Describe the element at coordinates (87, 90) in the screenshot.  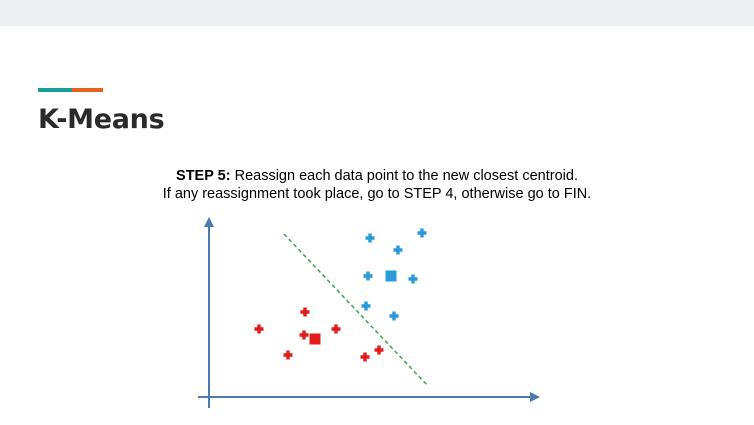
I see `title-accent-orange` at that location.